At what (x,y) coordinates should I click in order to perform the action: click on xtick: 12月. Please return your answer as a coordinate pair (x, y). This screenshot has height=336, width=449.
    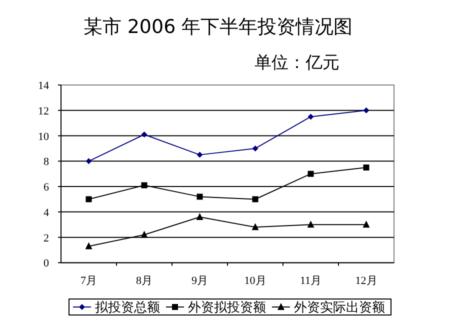
    Looking at the image, I should click on (366, 281).